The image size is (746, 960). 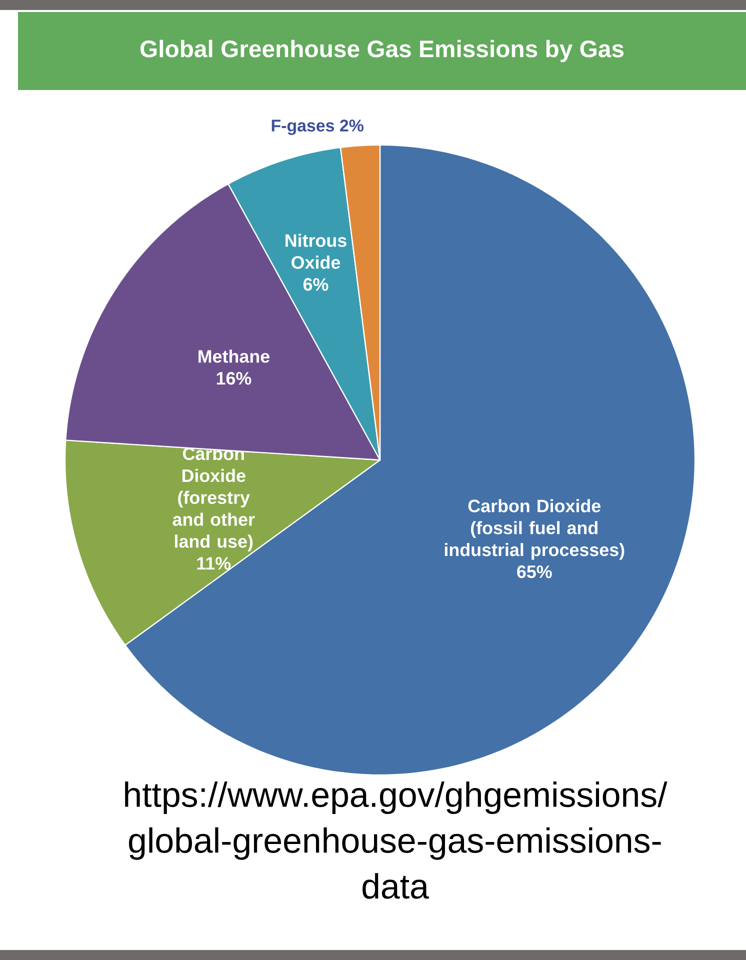 What do you see at coordinates (382, 51) in the screenshot?
I see `chart-title: Global Greenhouse Gas Emissions by Gas` at bounding box center [382, 51].